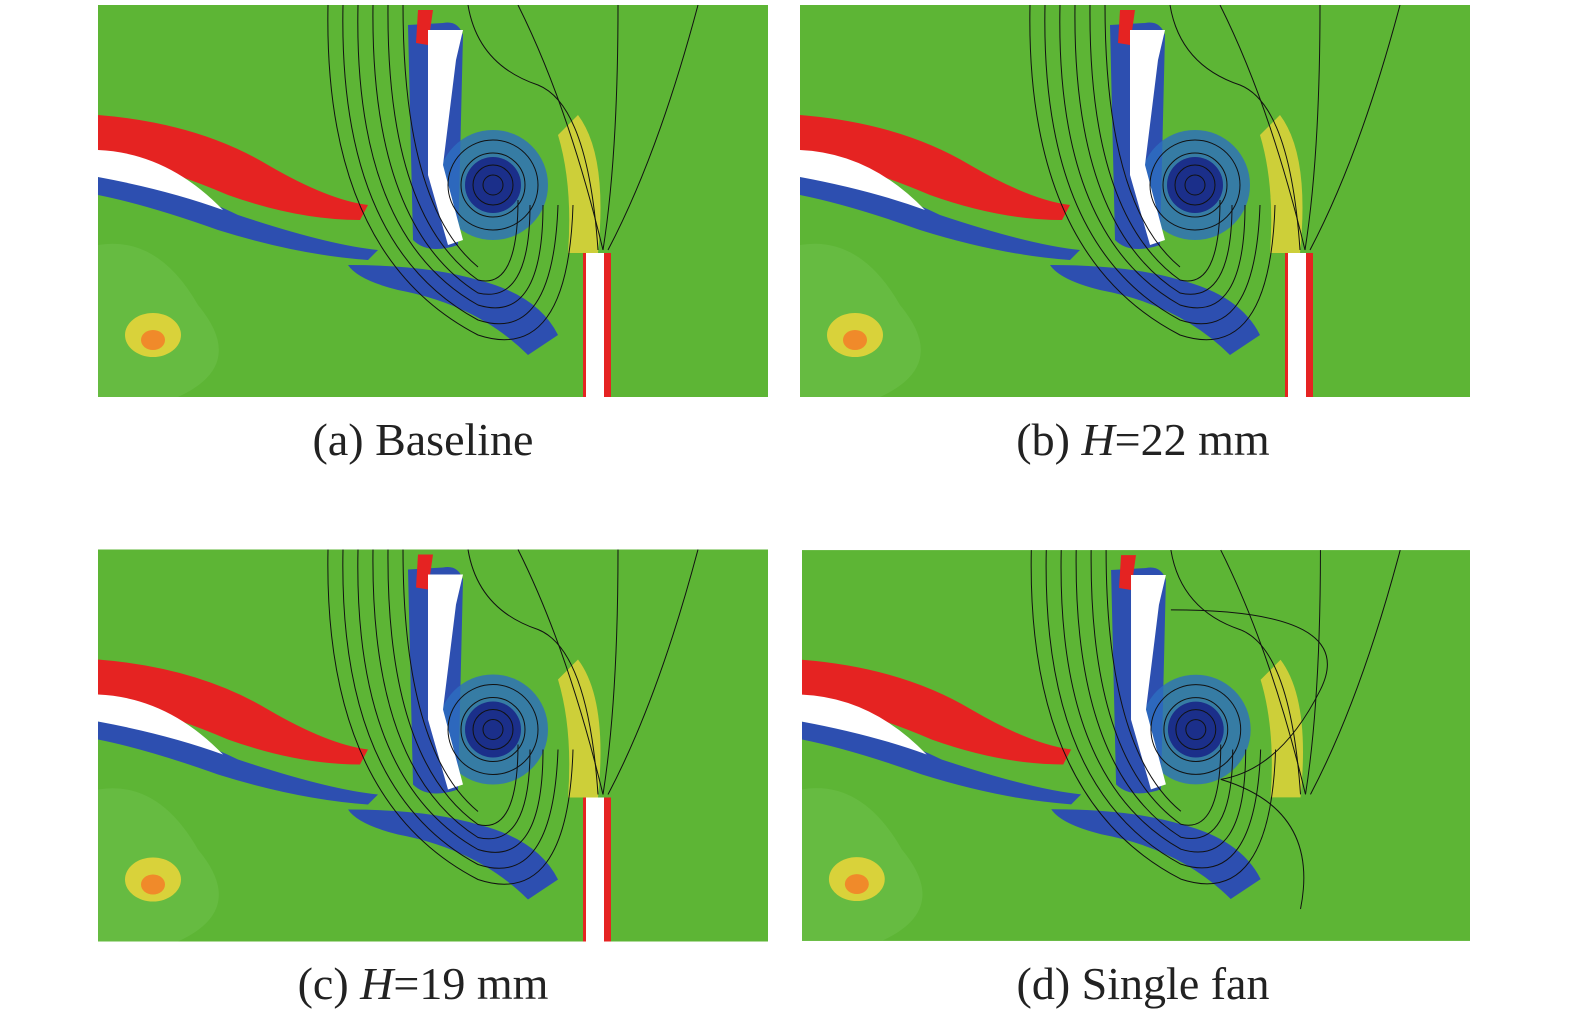 The image size is (1575, 1026). What do you see at coordinates (338, 439) in the screenshot?
I see `caption-label: (a)` at bounding box center [338, 439].